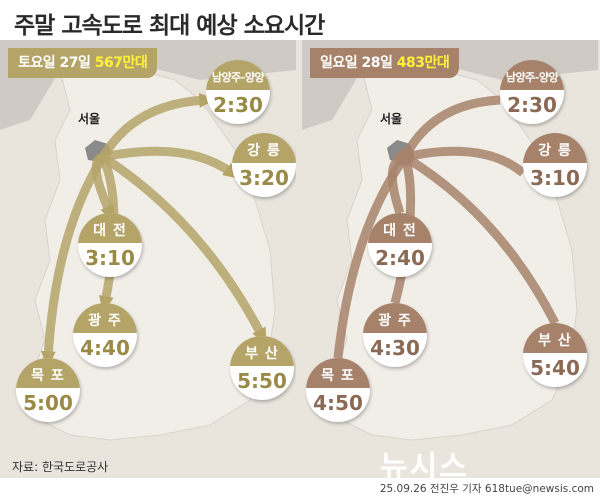 The width and height of the screenshot is (600, 496). I want to click on day-label: 토요일 27일, so click(54, 63).